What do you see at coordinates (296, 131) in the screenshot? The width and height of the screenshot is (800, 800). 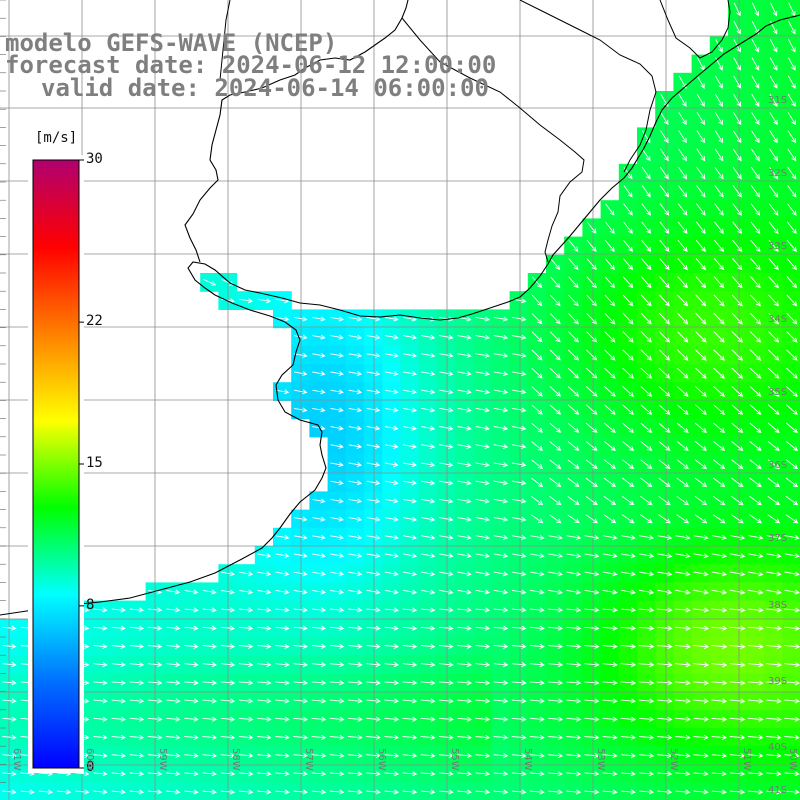 I see `river-uruguay-shore` at bounding box center [296, 131].